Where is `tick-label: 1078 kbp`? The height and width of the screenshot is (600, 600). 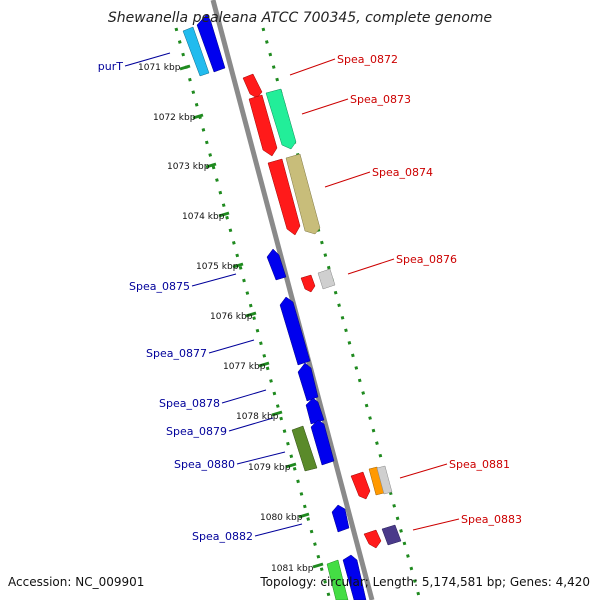
tick-label: 1078 kbp is located at coordinates (257, 417).